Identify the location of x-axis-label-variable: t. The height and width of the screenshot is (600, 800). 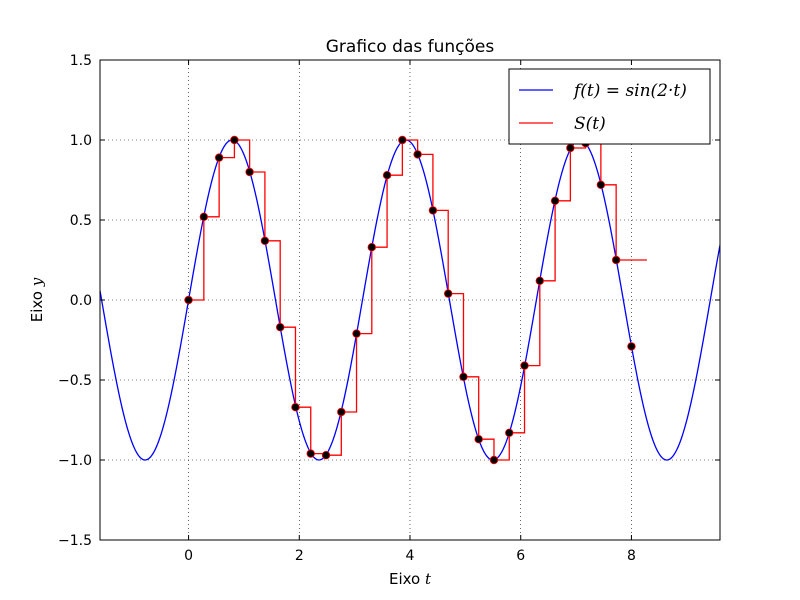
(428, 579).